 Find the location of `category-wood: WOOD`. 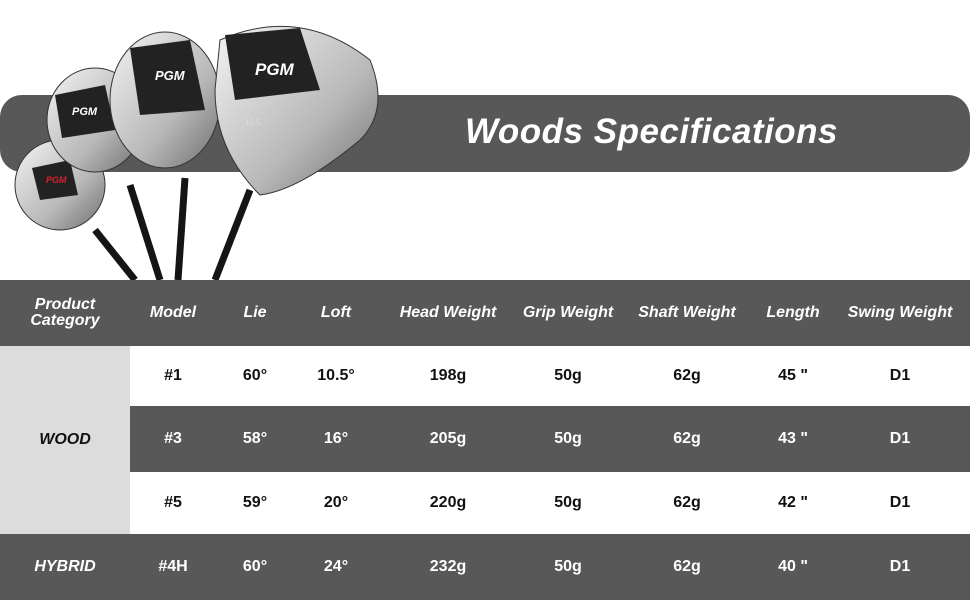

category-wood: WOOD is located at coordinates (65, 440).